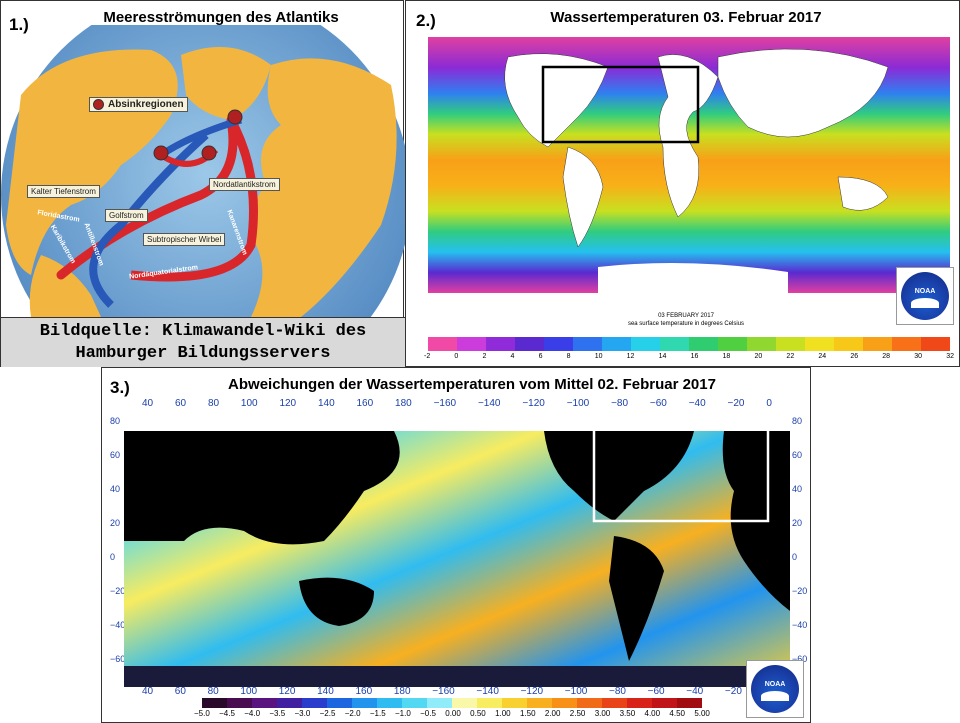 The width and height of the screenshot is (960, 723). What do you see at coordinates (98, 104) in the screenshot?
I see `sink-region-dot-icon` at bounding box center [98, 104].